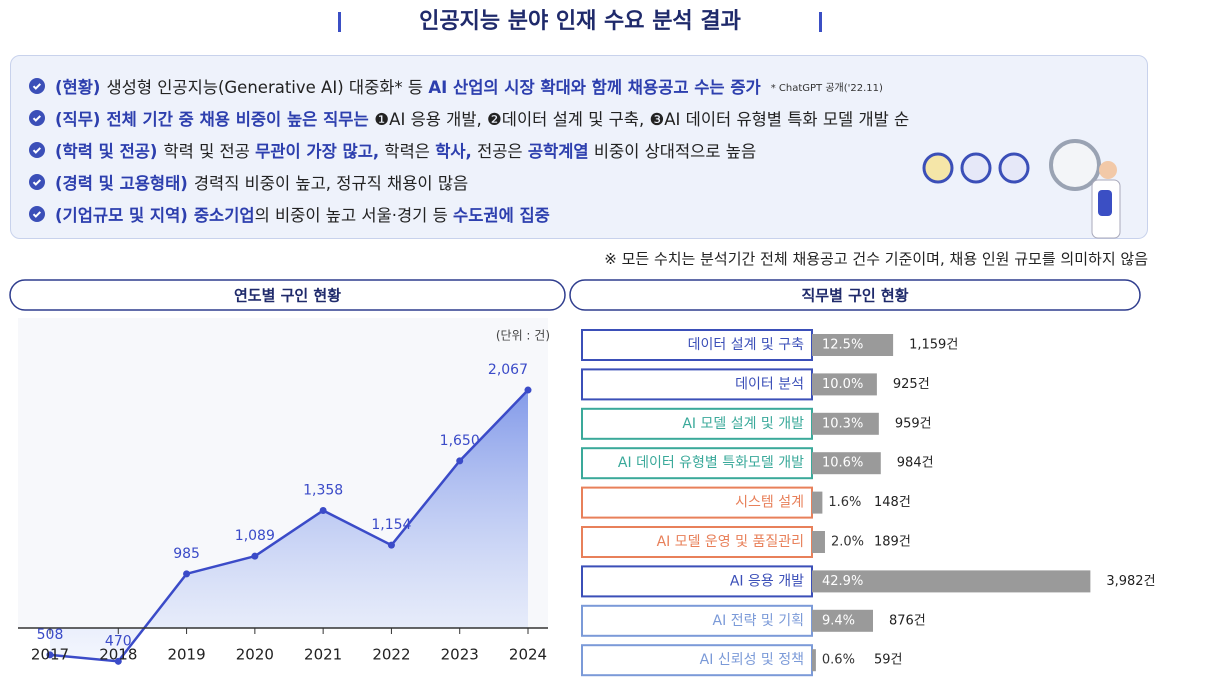 Image resolution: width=1210 pixels, height=697 pixels. What do you see at coordinates (711, 463) in the screenshot?
I see `category-label: AI 데이터 유형별 특화모델 개발` at bounding box center [711, 463].